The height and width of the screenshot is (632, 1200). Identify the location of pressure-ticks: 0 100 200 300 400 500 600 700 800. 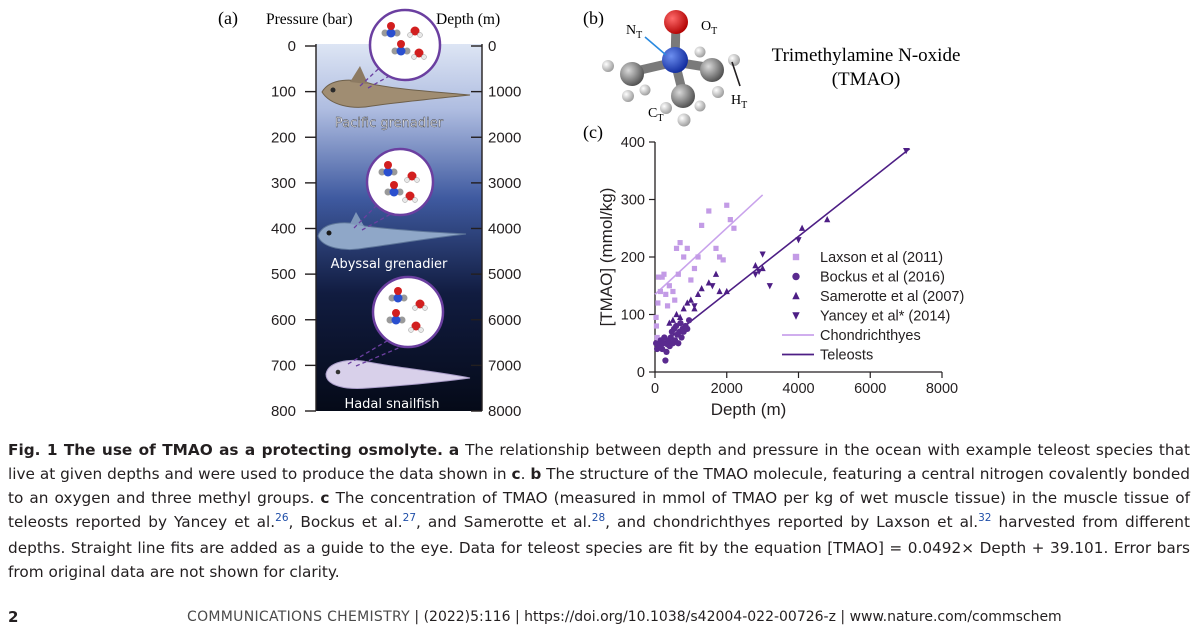
(293, 229).